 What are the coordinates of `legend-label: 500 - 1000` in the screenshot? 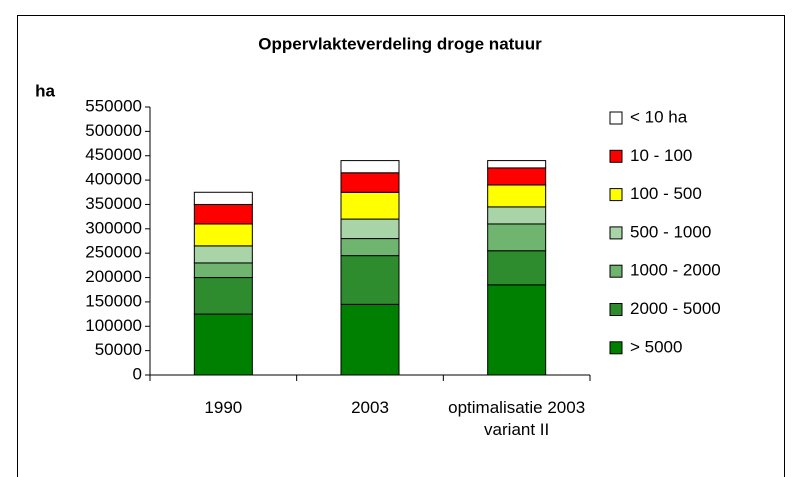 It's located at (670, 231).